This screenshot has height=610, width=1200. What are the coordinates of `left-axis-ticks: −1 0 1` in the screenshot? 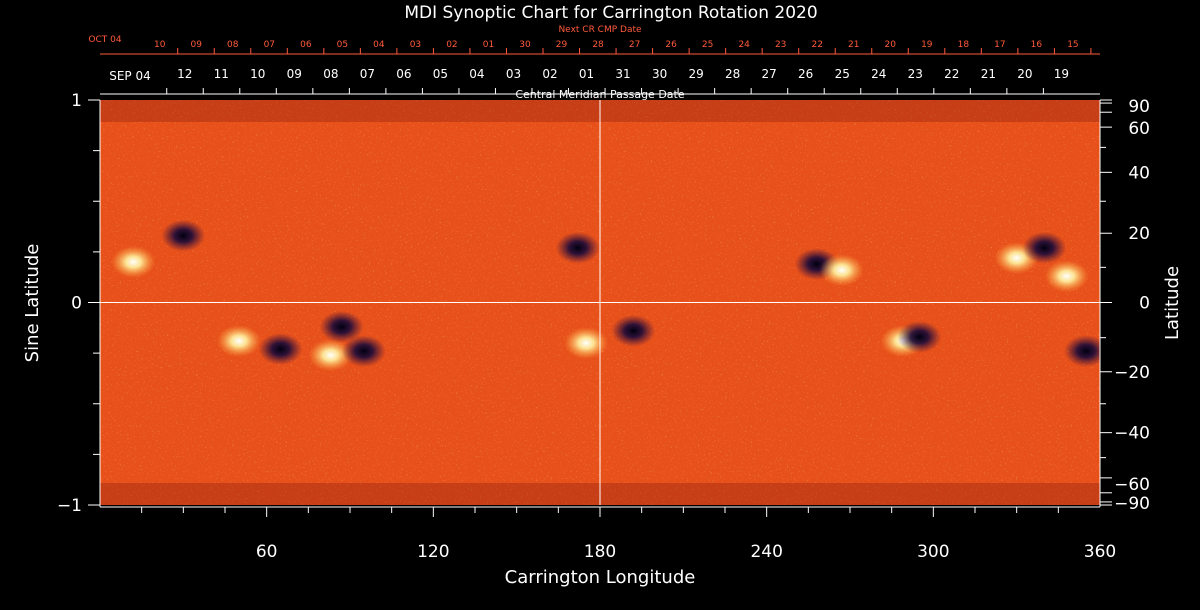 It's located at (78, 303).